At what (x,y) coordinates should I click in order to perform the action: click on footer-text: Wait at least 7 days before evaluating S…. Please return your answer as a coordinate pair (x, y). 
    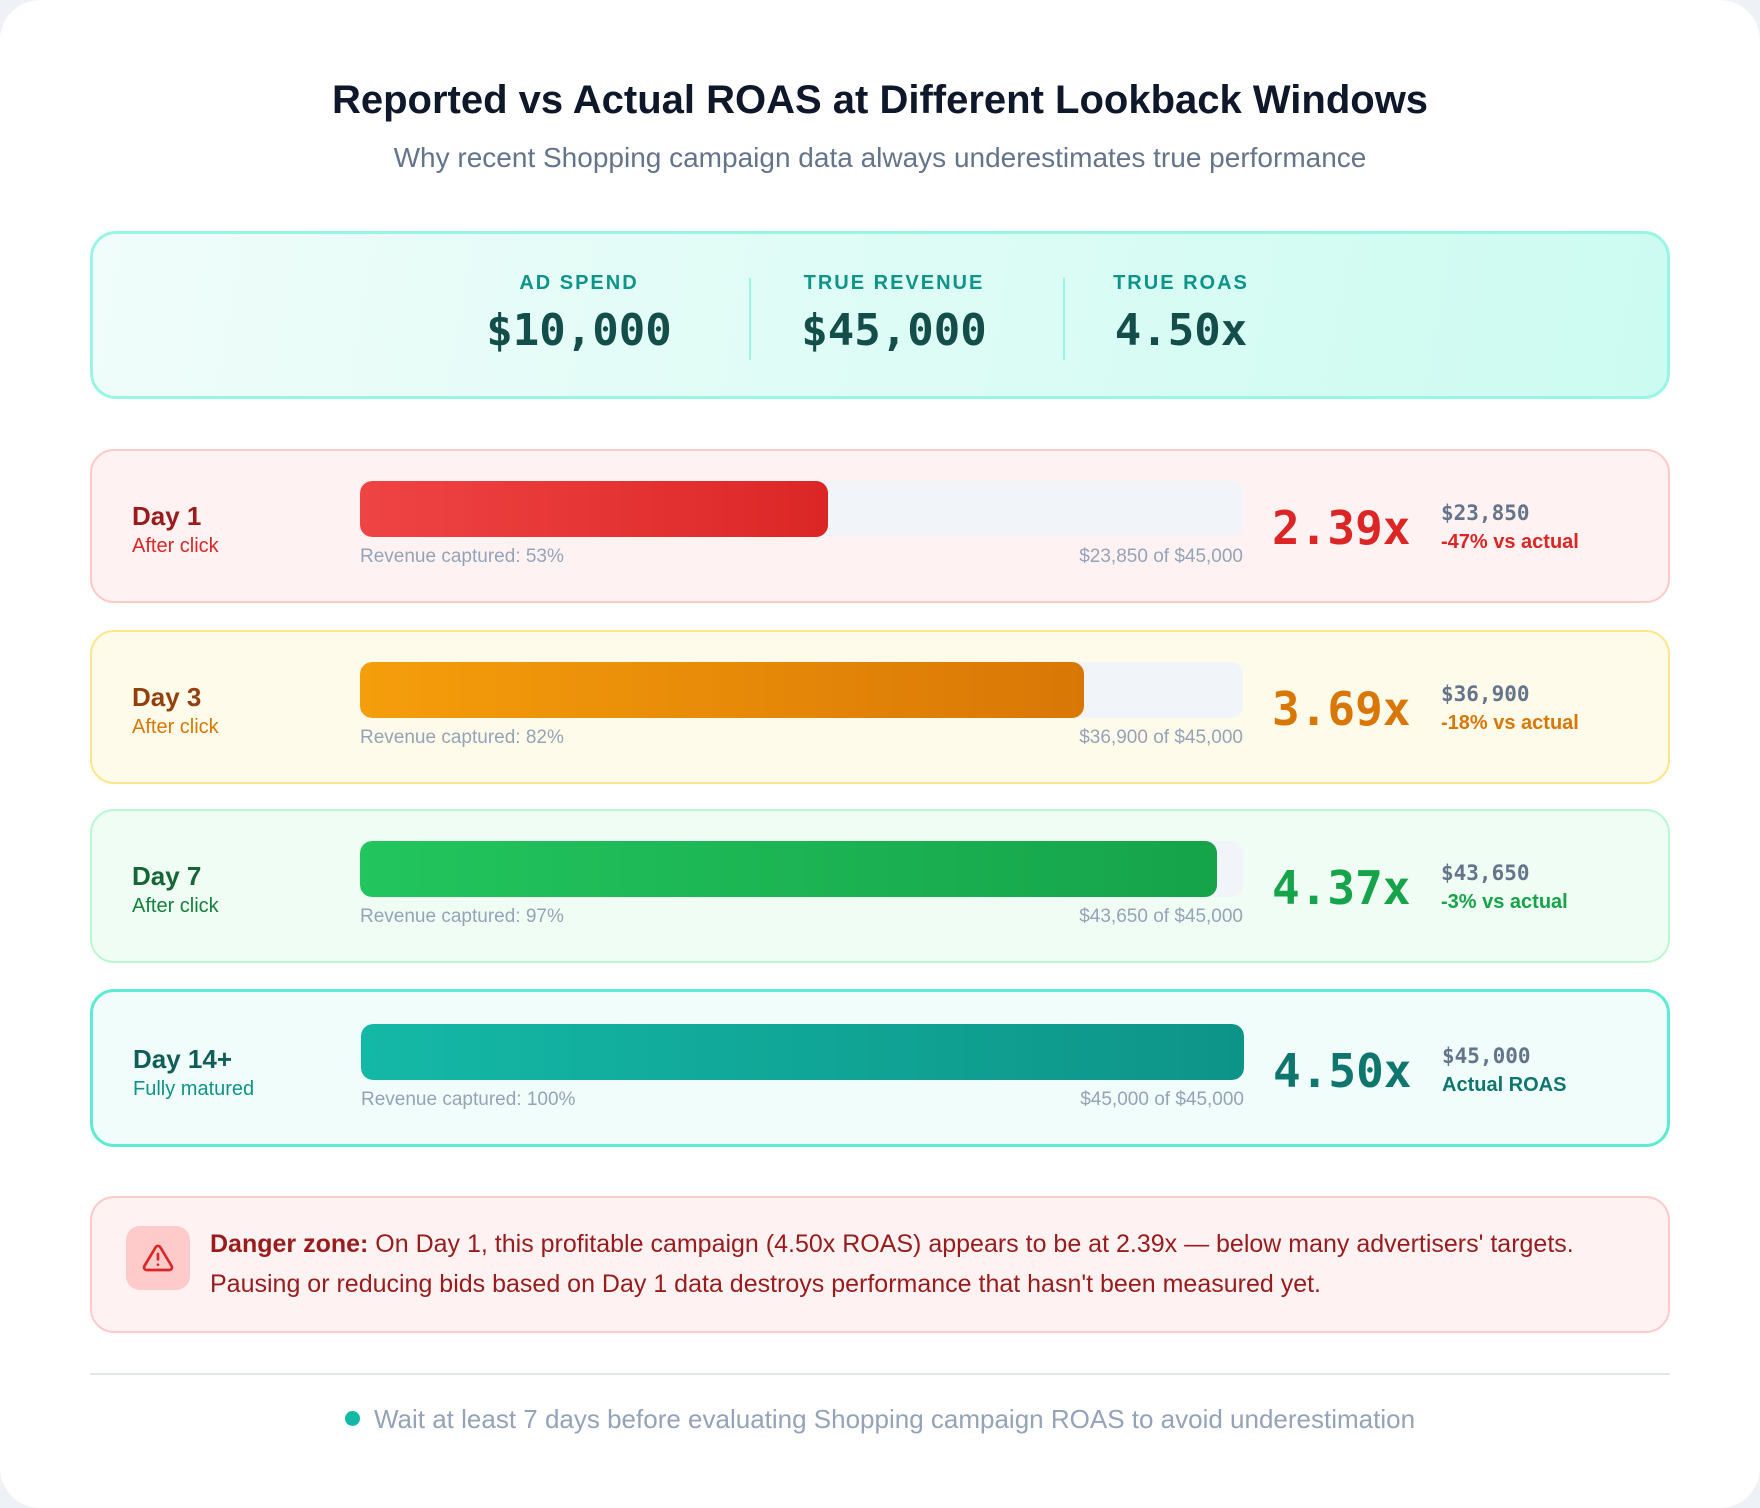
    Looking at the image, I should click on (894, 1419).